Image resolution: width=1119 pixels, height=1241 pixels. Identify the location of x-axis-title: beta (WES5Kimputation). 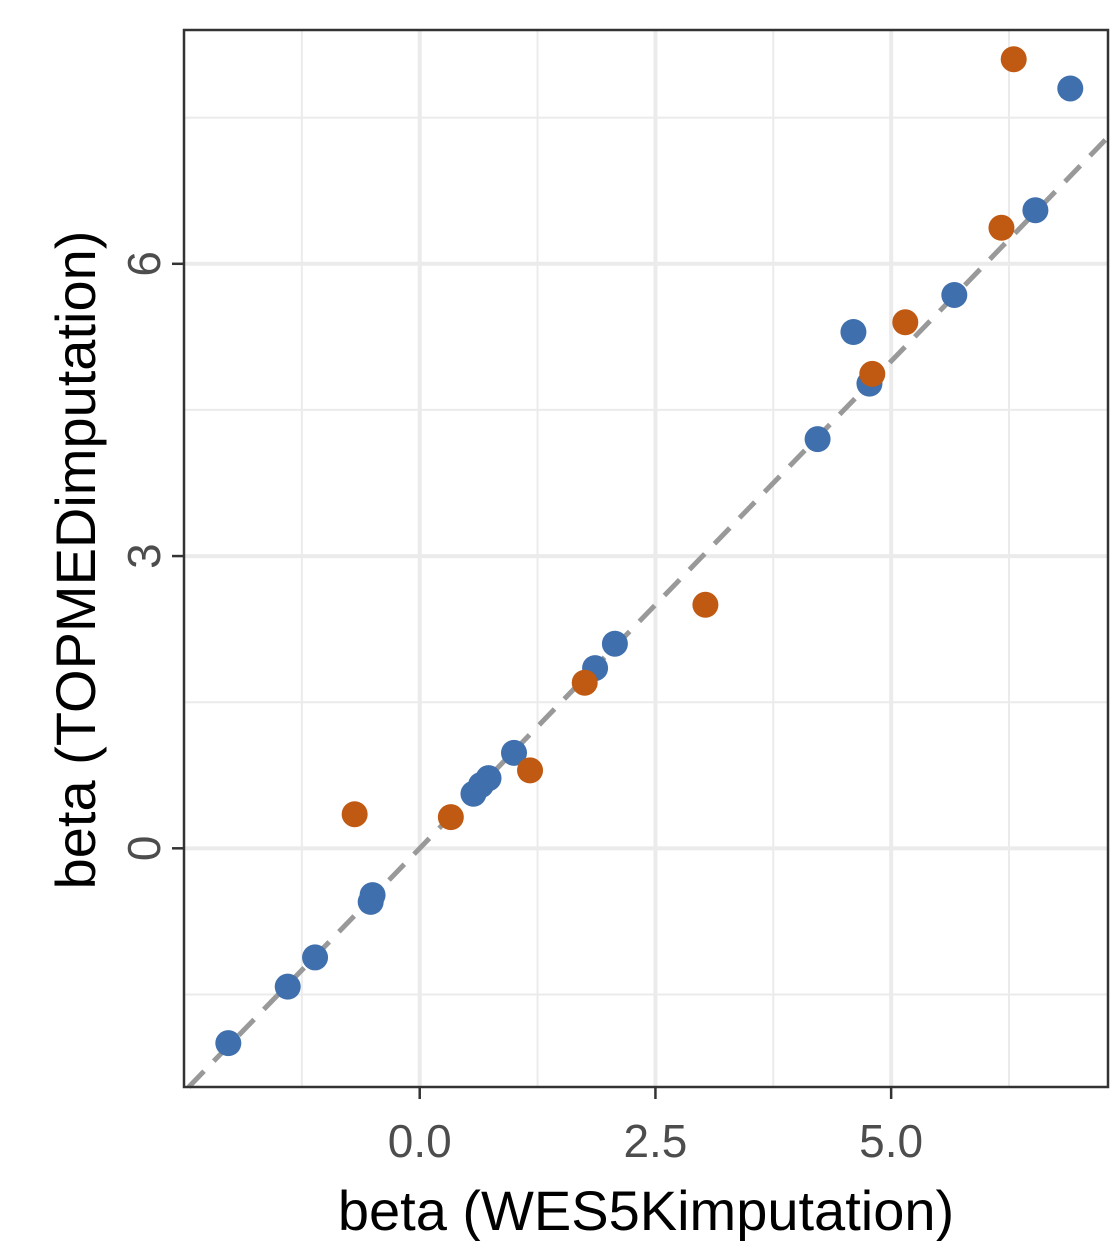
(646, 1210).